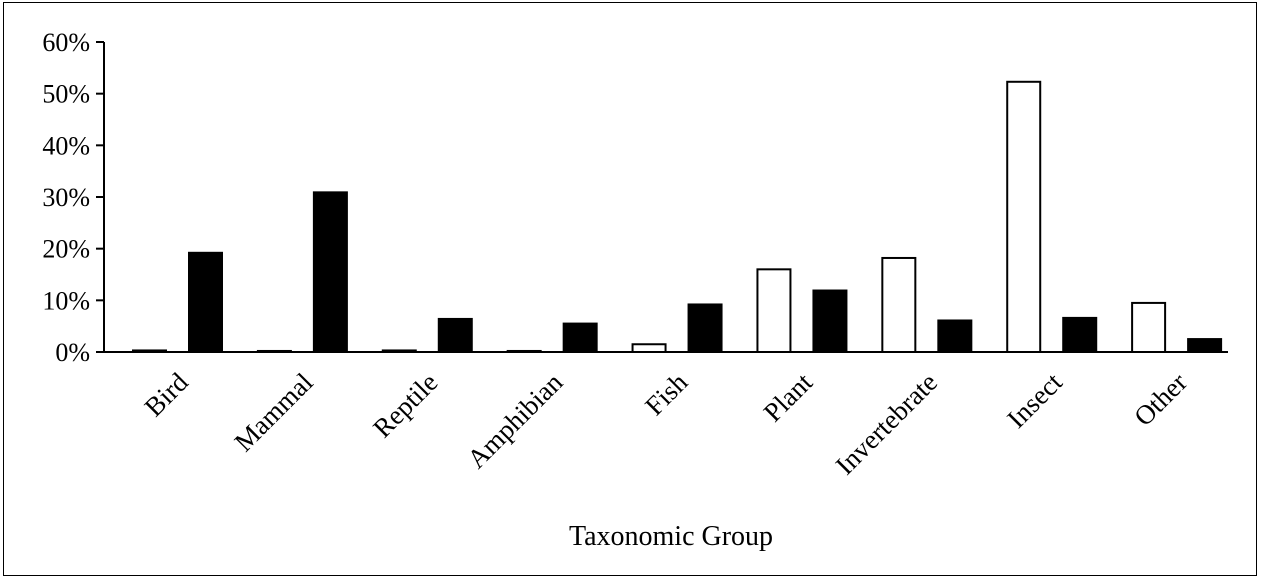  I want to click on x-tick-label-bird: Bird, so click(167, 395).